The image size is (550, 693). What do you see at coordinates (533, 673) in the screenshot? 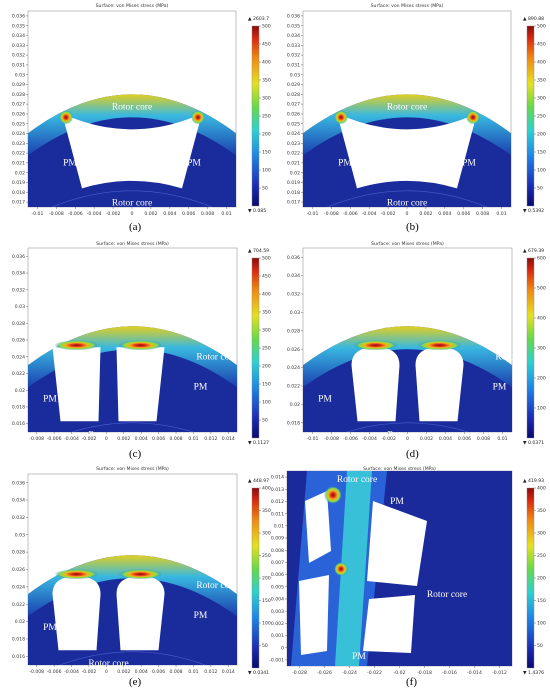
I see `colorbar-min-label: ▼ 1.4376` at bounding box center [533, 673].